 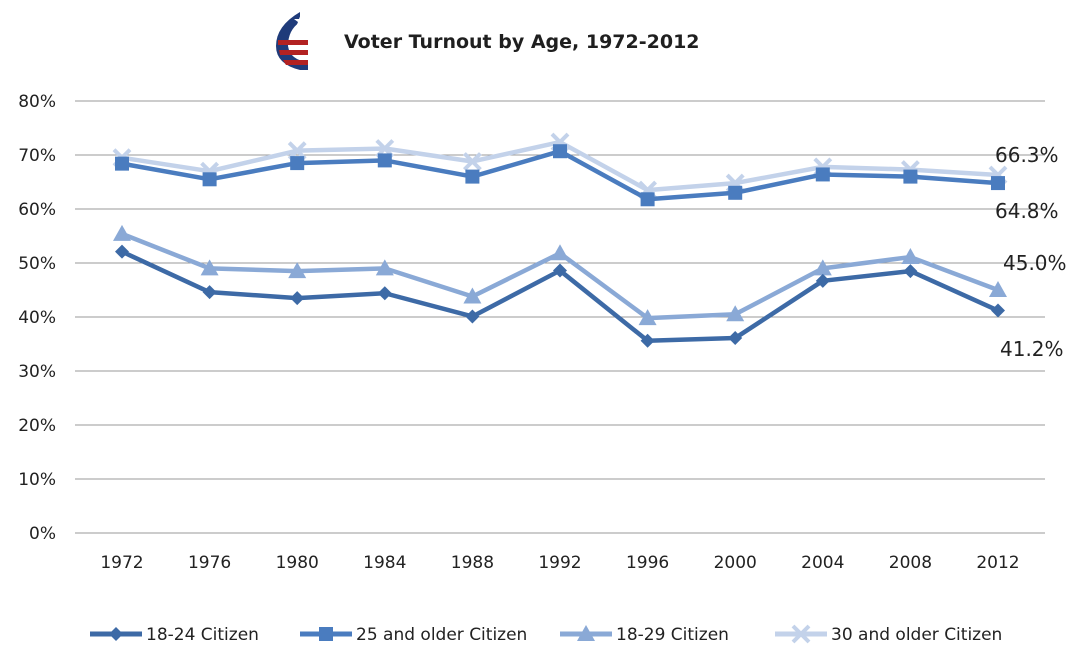 I want to click on chart-title: Voter Turnout by Age, 1972-2012, so click(x=522, y=42).